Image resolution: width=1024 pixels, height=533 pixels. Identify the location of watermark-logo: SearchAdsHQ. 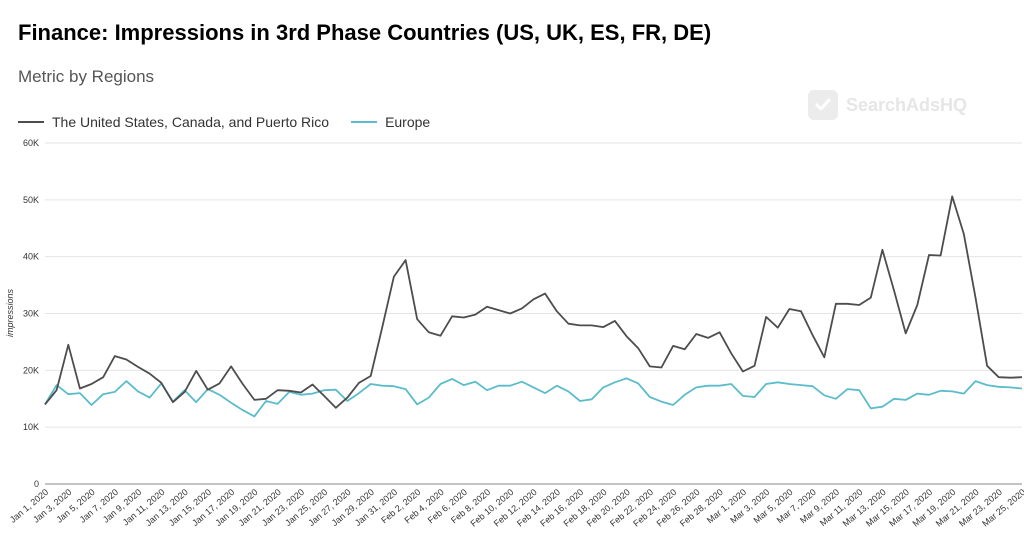
(887, 105).